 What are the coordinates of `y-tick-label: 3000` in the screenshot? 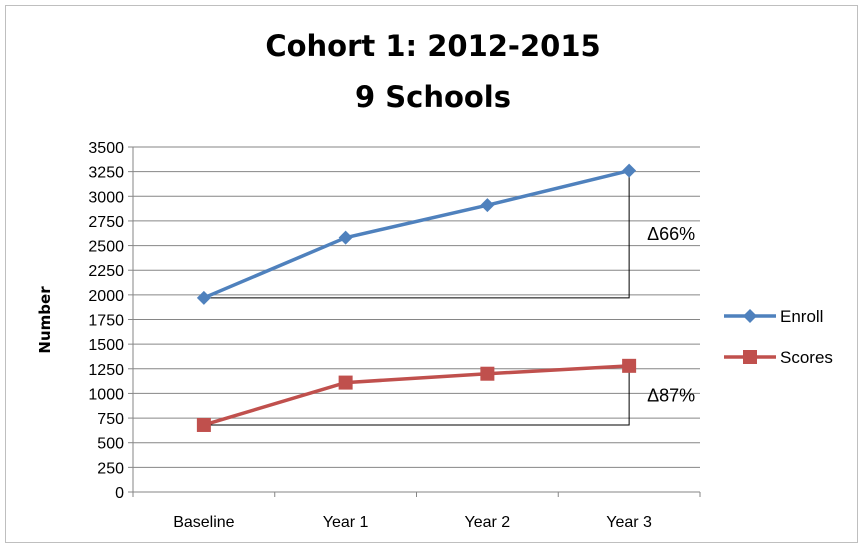 It's located at (106, 197).